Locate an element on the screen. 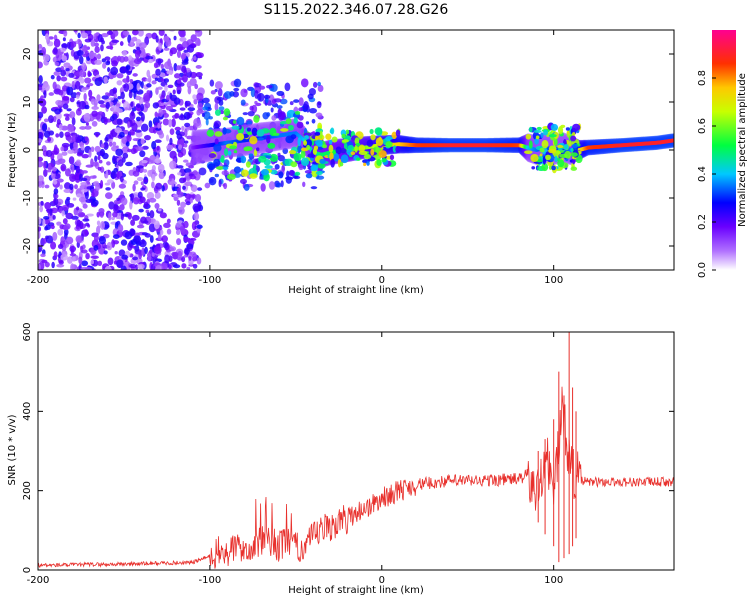 This screenshot has width=750, height=600. colorbar-label: Normalized spectral amplitude is located at coordinates (742, 150).